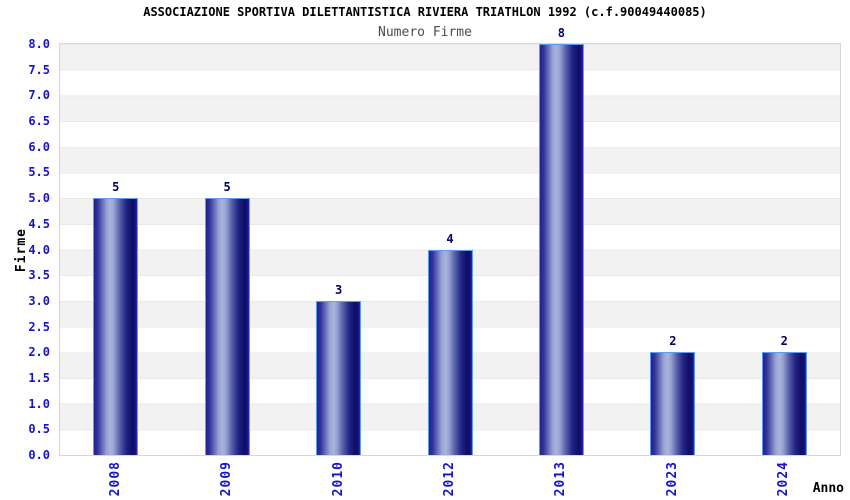  What do you see at coordinates (561, 479) in the screenshot?
I see `x-tick-label: 2013` at bounding box center [561, 479].